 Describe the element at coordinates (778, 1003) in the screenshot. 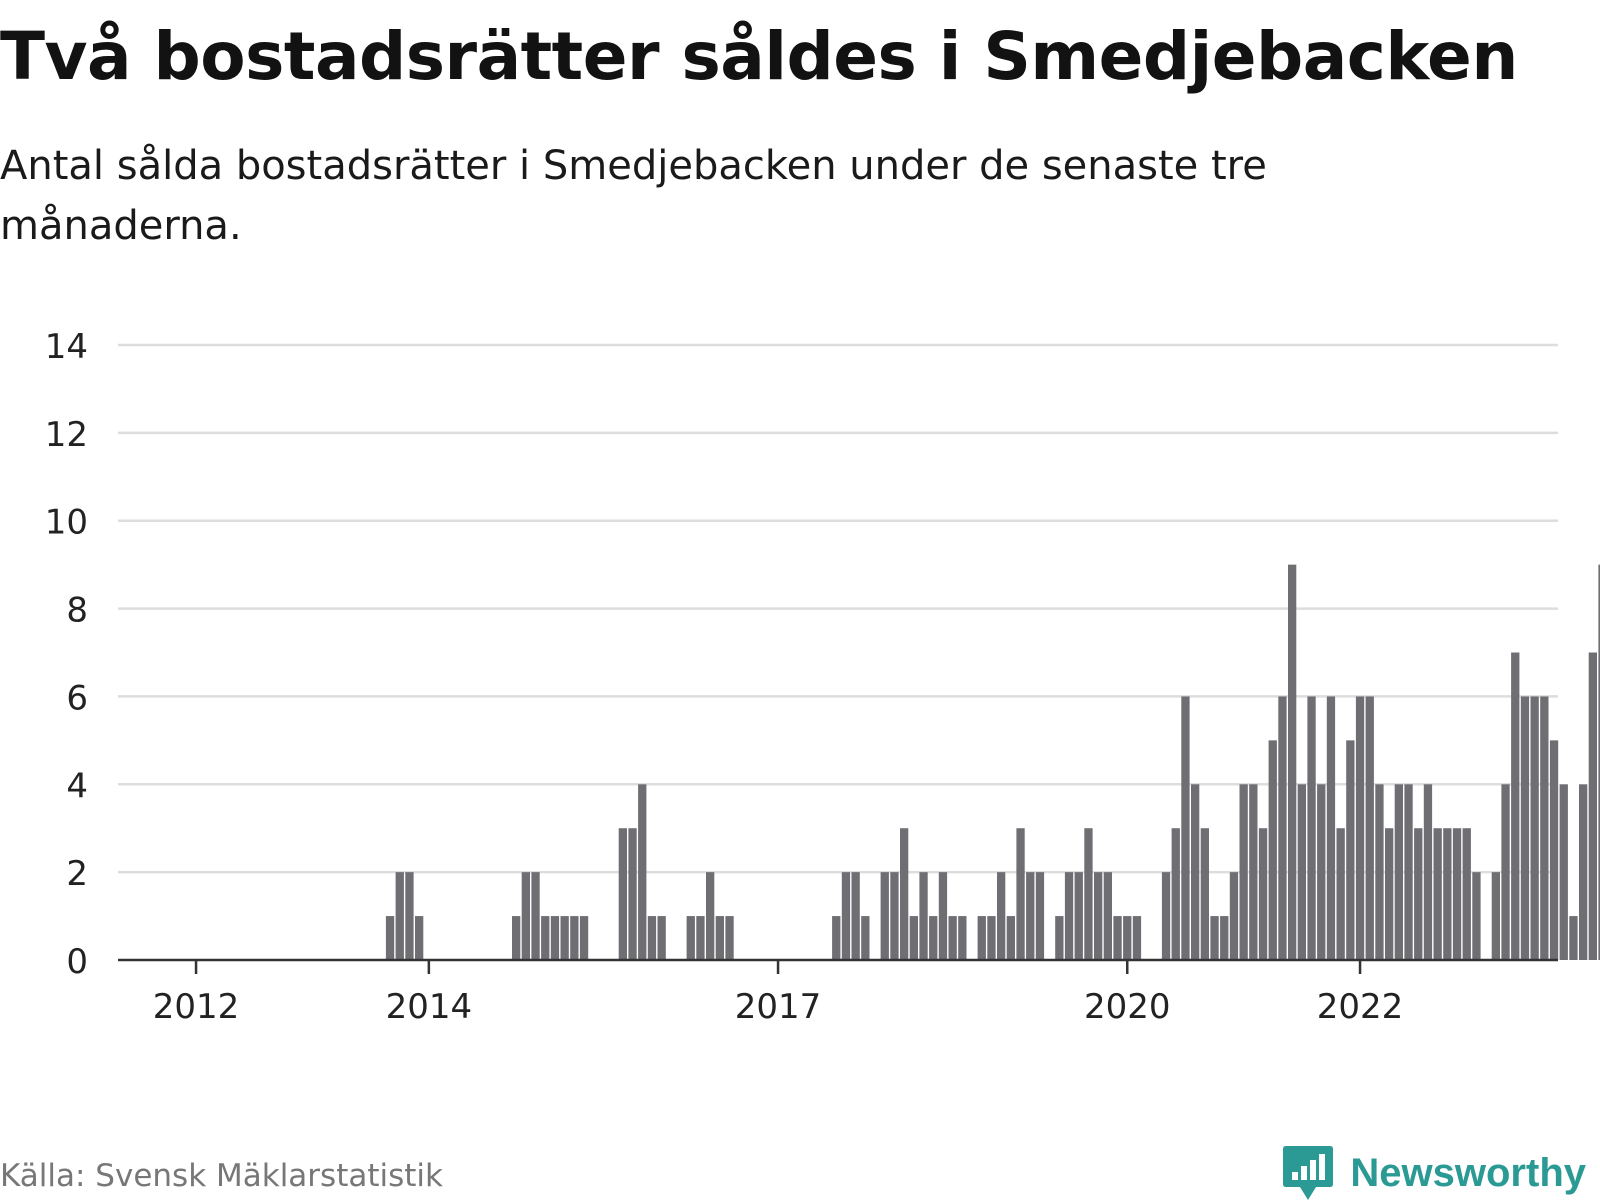

I see `x-tick-label: 2017` at that location.